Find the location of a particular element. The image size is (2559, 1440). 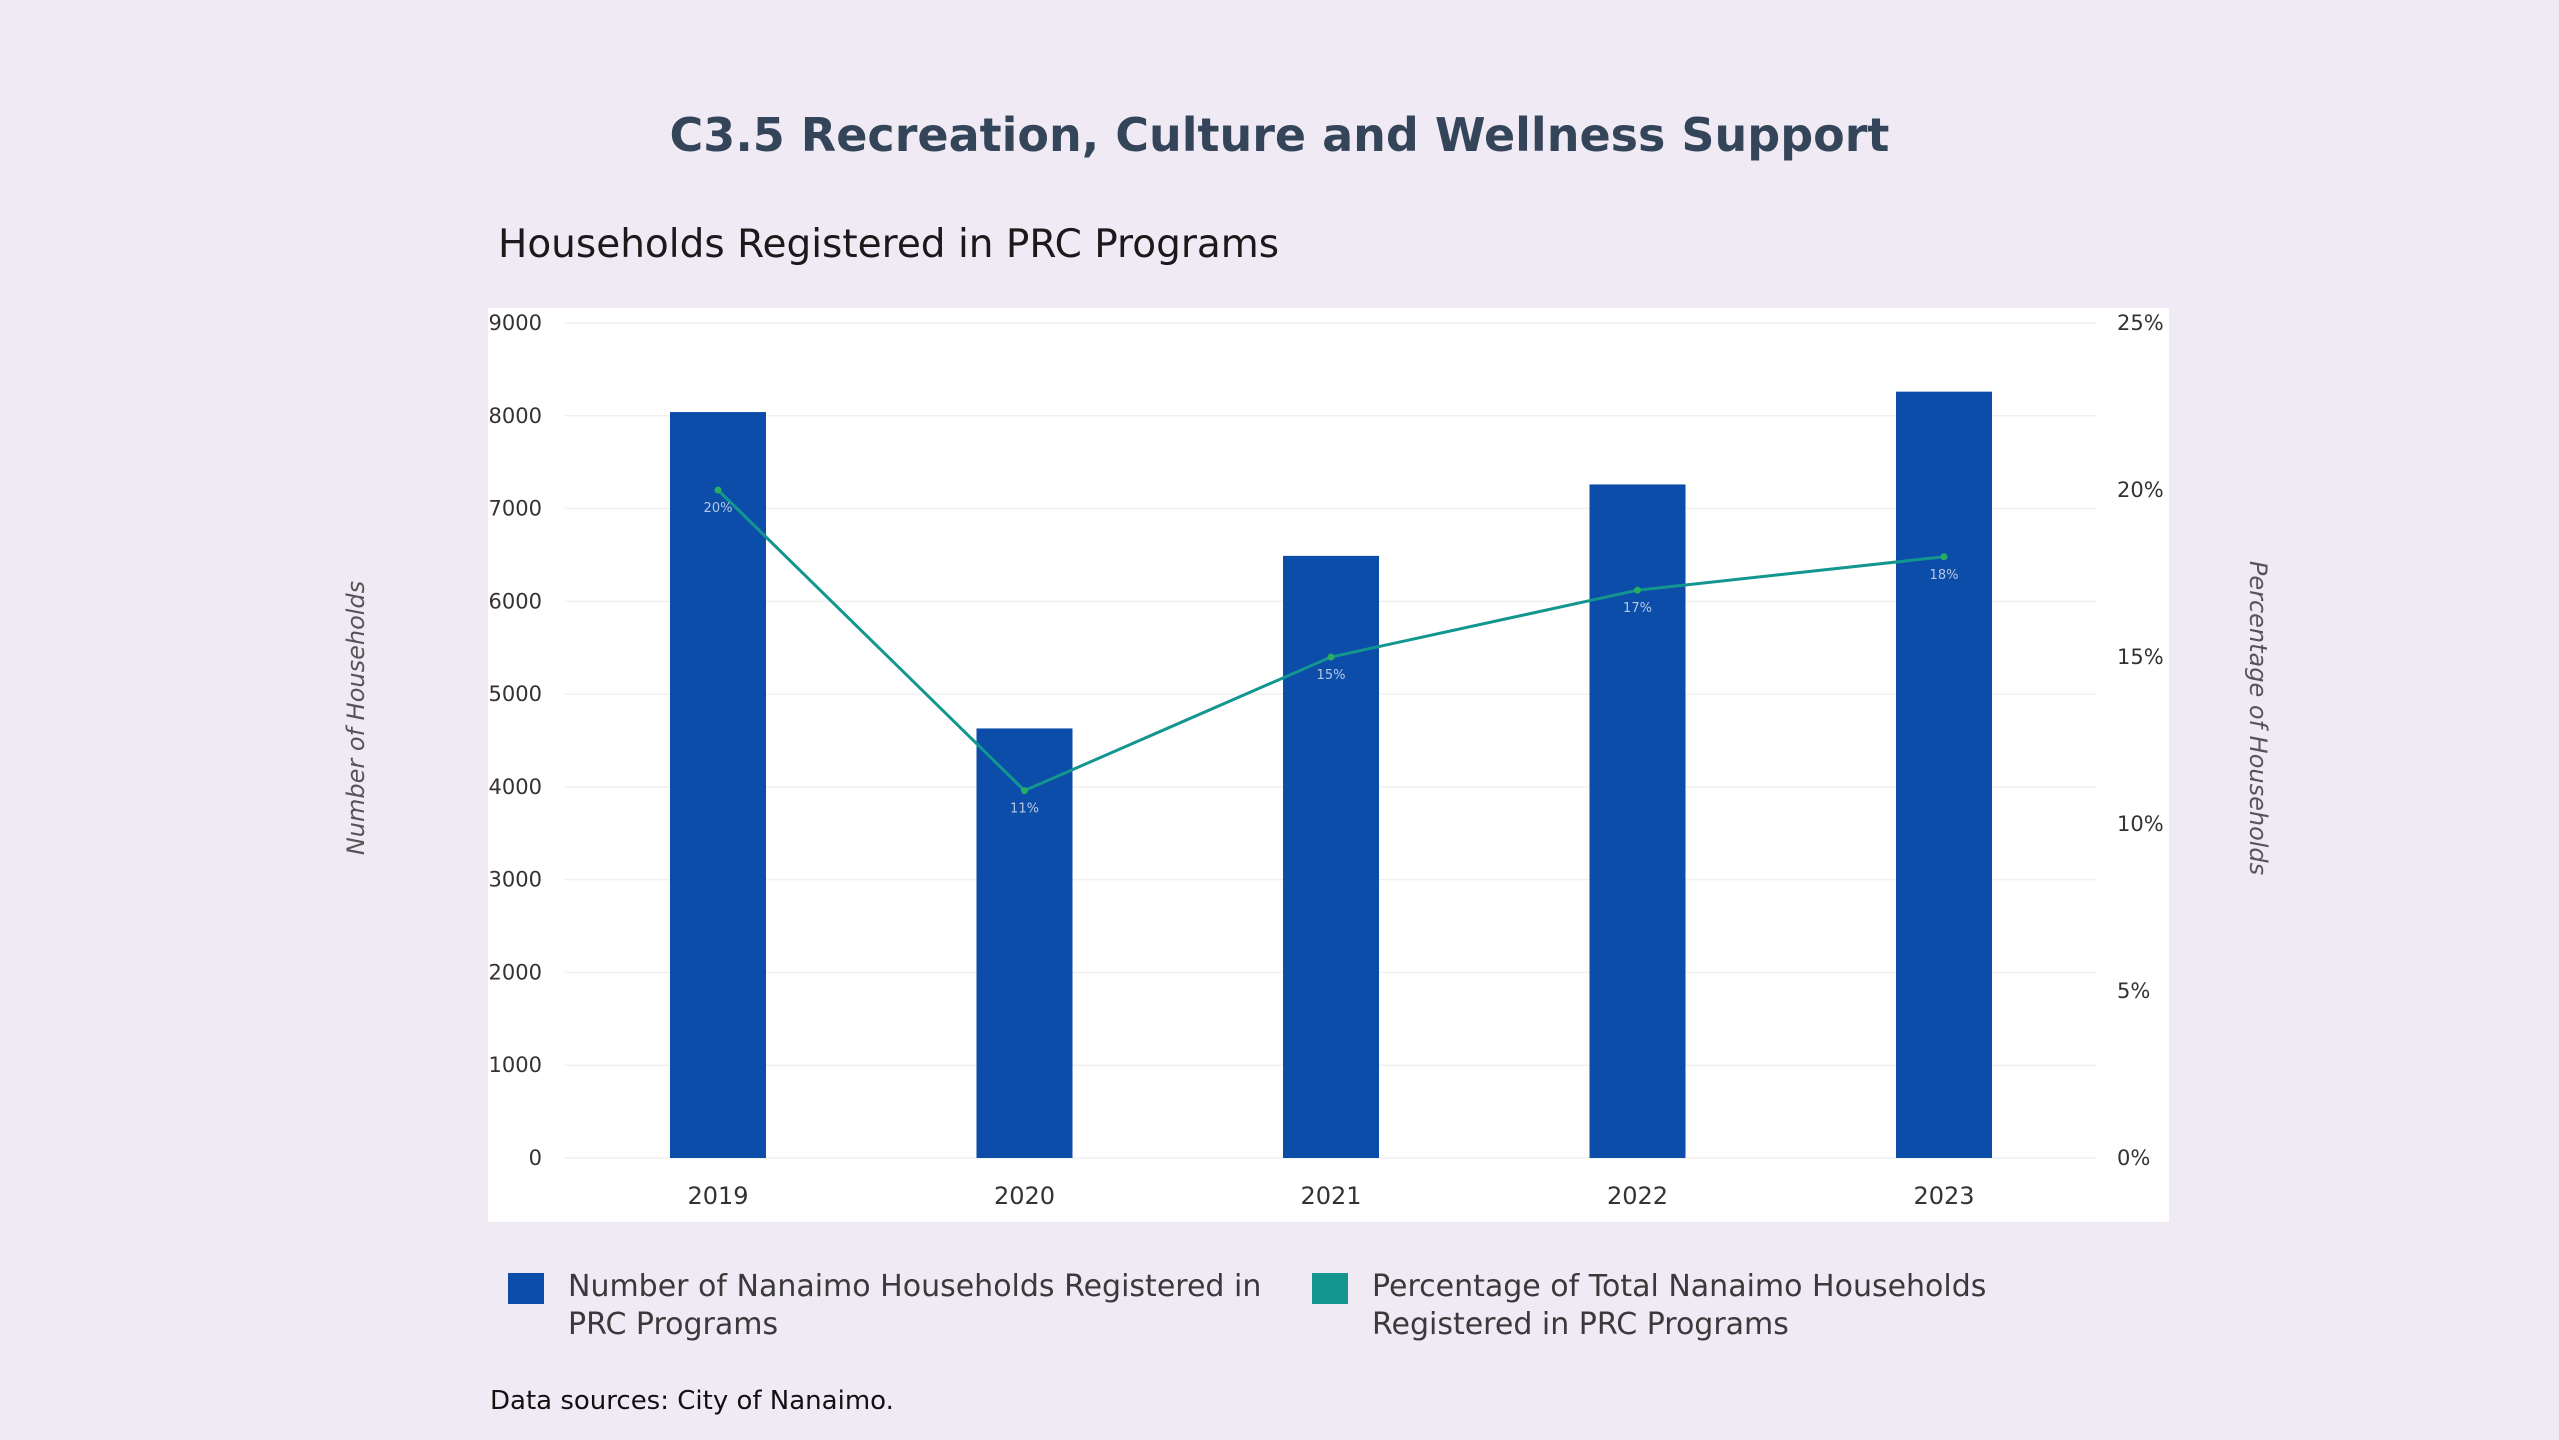

y-tick-label-right: 10% is located at coordinates (2140, 824).